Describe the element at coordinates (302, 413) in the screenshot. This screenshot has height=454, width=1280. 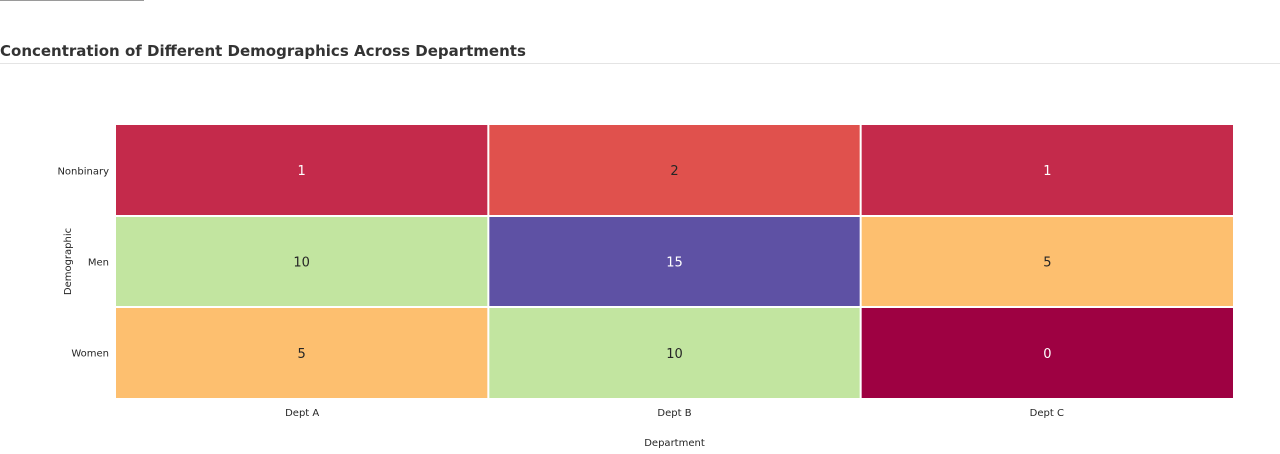
I see `x-tick-label: Dept A` at that location.